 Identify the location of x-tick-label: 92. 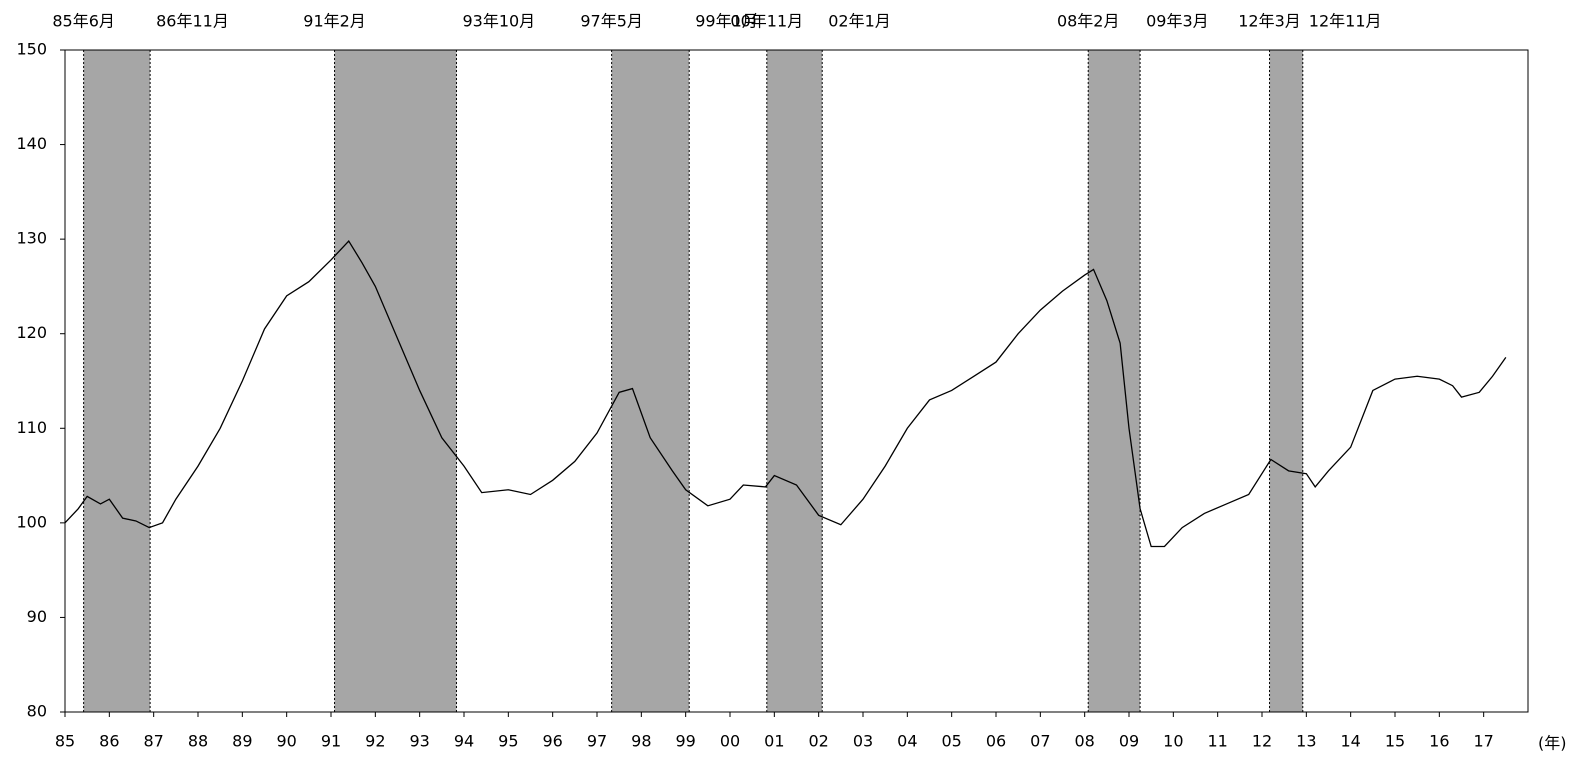
(375, 741).